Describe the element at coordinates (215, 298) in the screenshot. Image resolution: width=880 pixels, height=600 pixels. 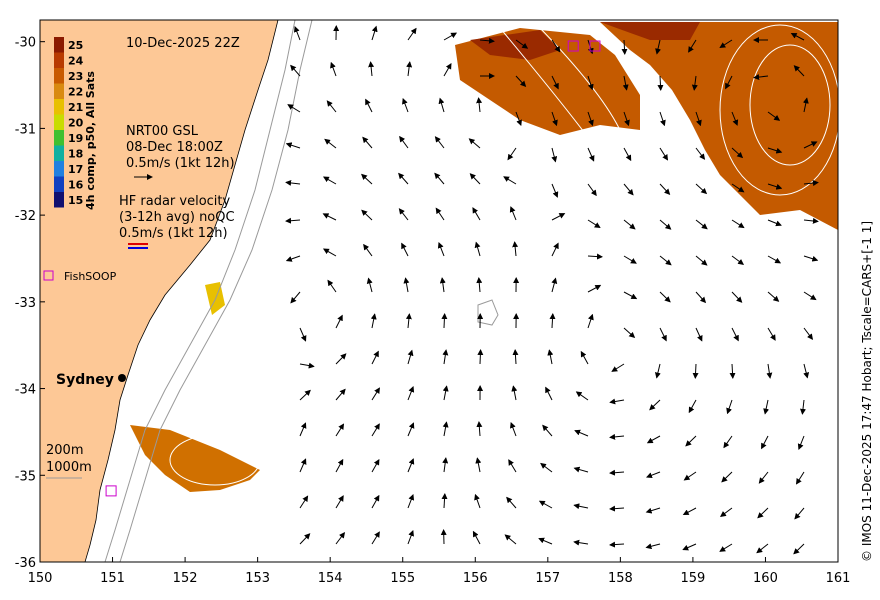
I see `sst-patch-coastal-yellow` at that location.